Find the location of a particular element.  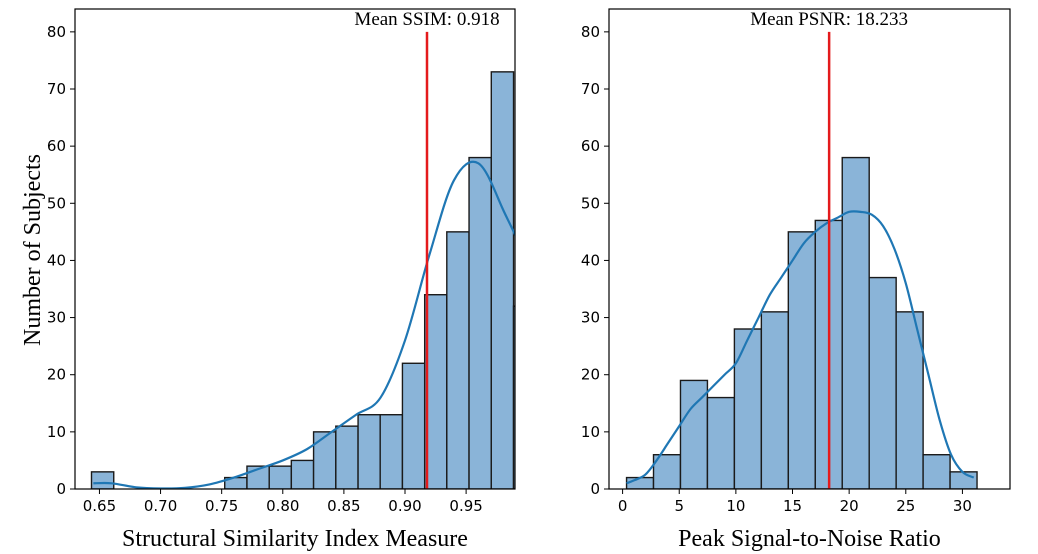

x-tick-label: 5 is located at coordinates (679, 506).